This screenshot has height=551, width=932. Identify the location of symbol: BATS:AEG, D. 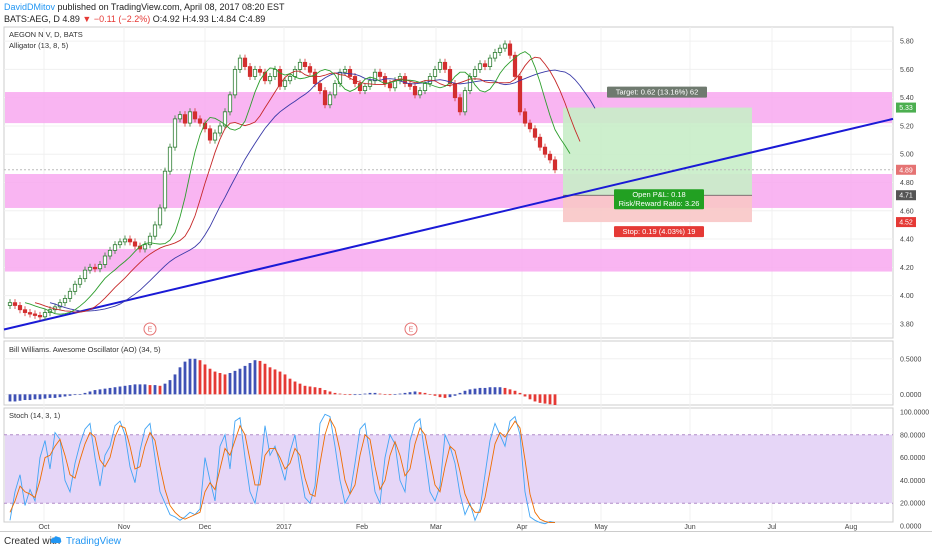
(32, 19).